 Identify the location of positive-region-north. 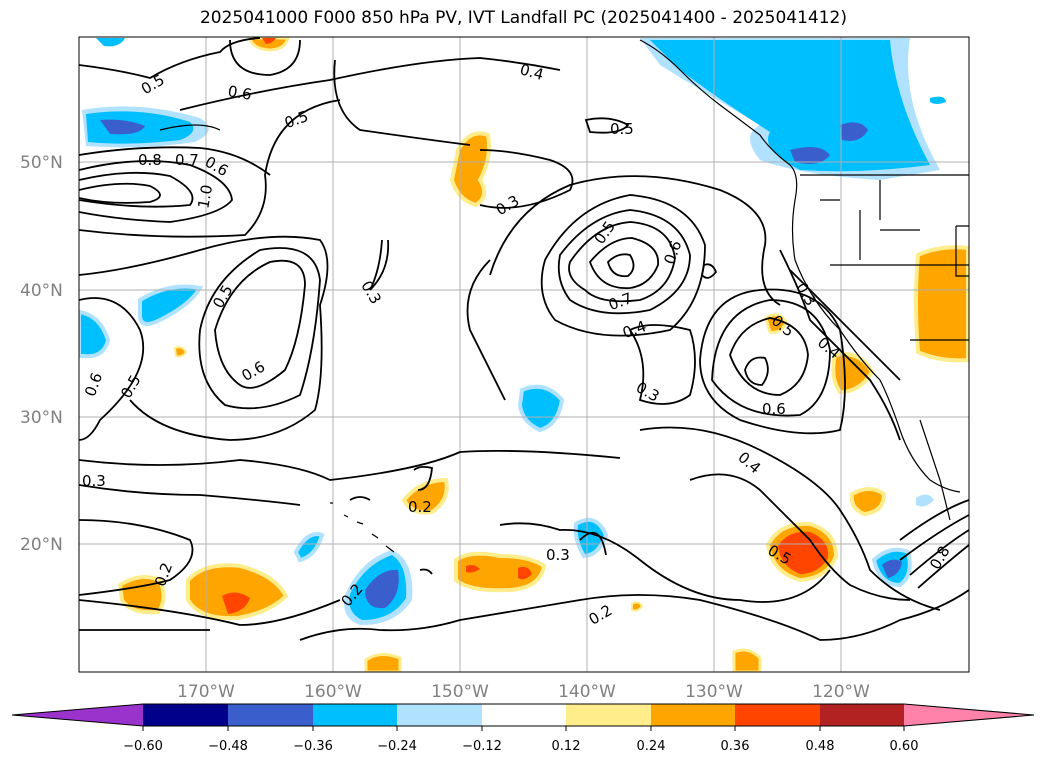
(470, 169).